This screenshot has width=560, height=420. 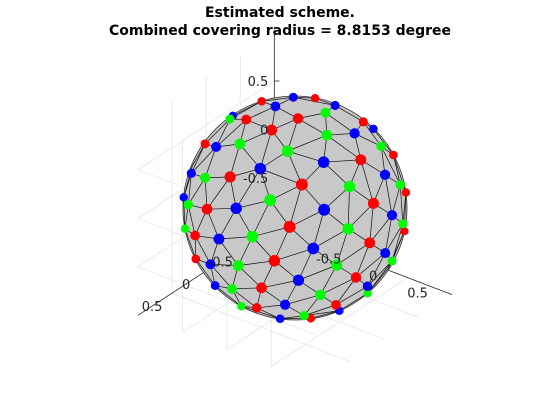 What do you see at coordinates (264, 130) in the screenshot?
I see `z-tick-label: 0` at bounding box center [264, 130].